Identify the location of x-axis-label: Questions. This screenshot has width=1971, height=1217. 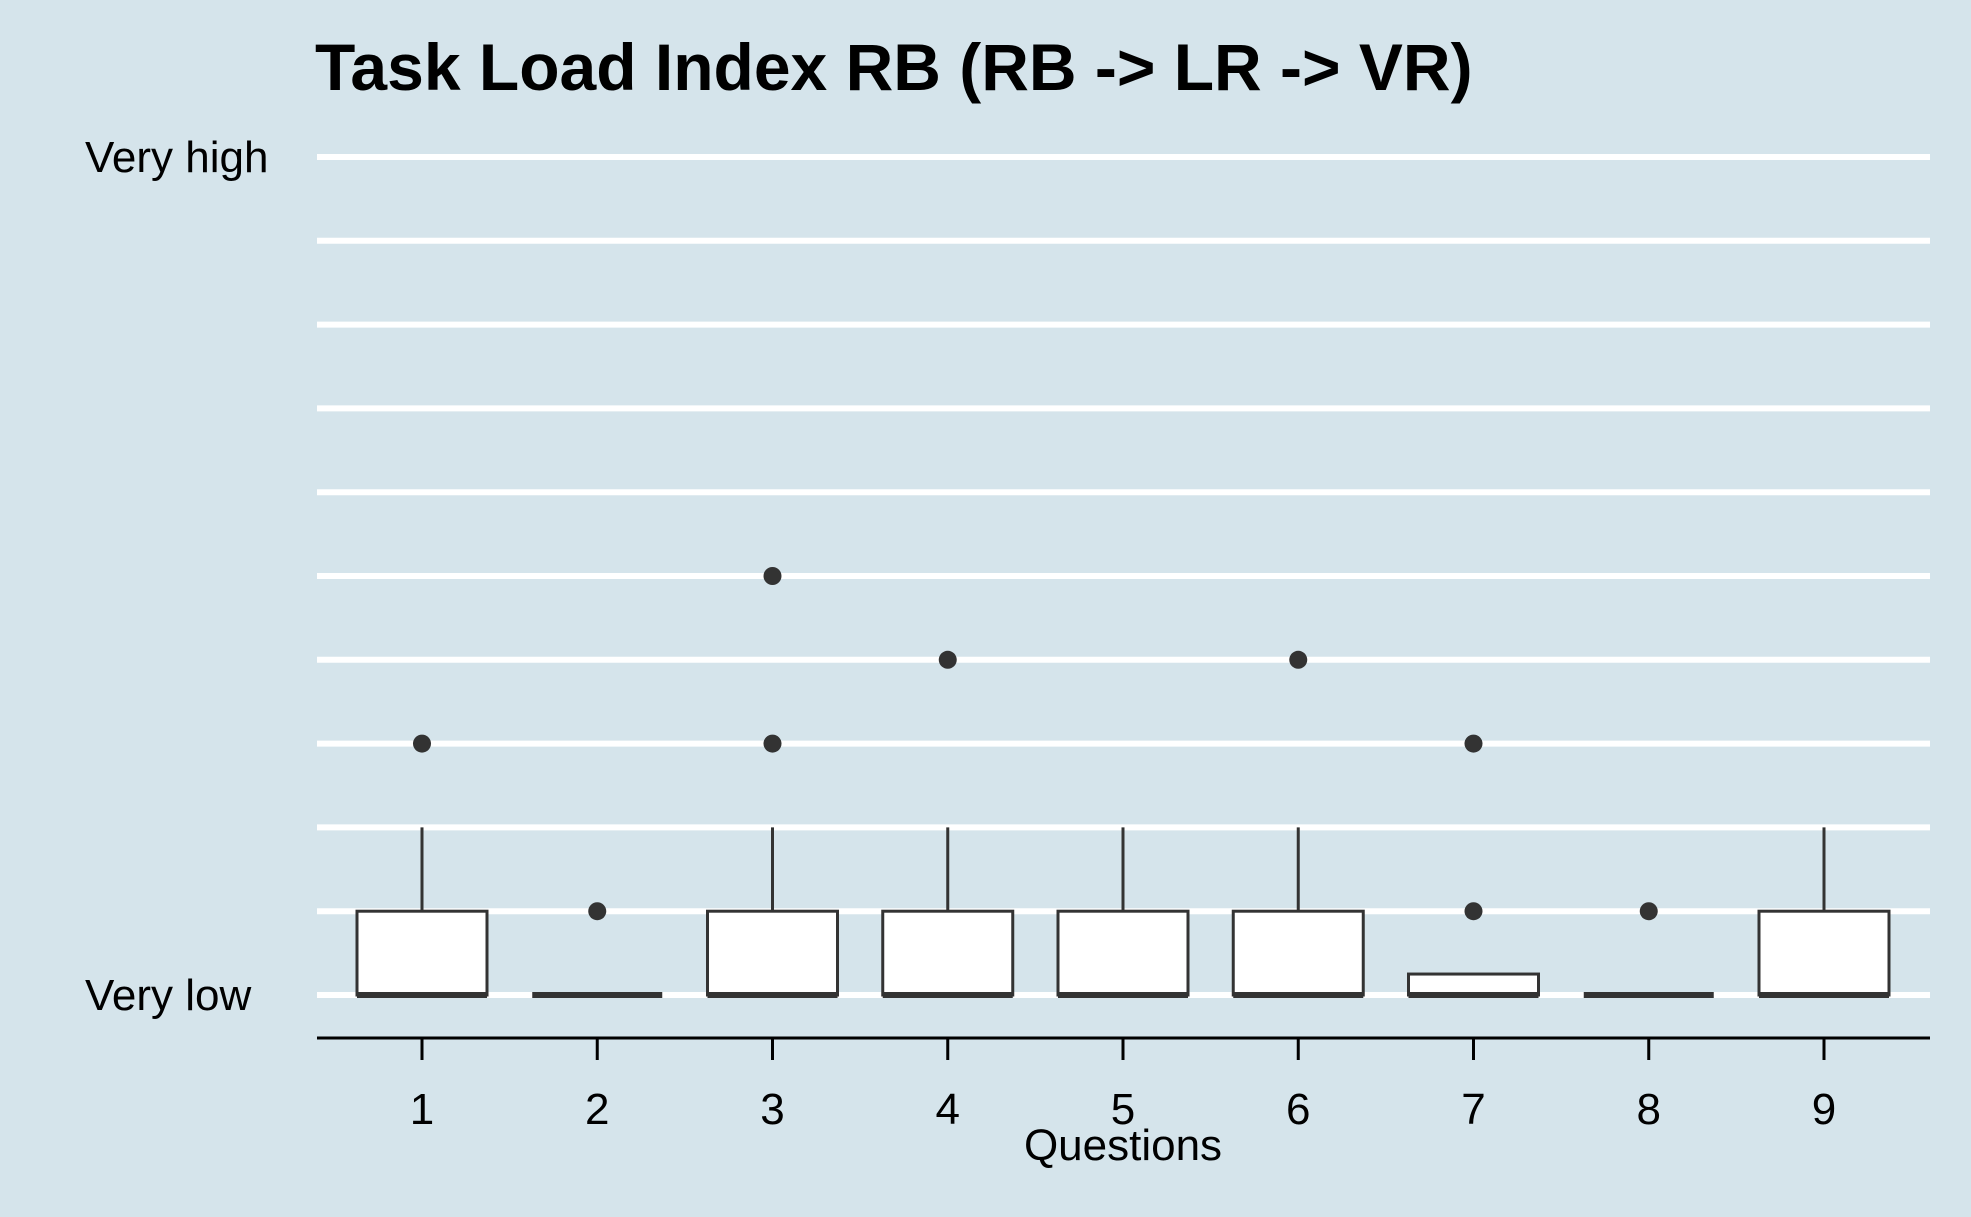
(1123, 1145).